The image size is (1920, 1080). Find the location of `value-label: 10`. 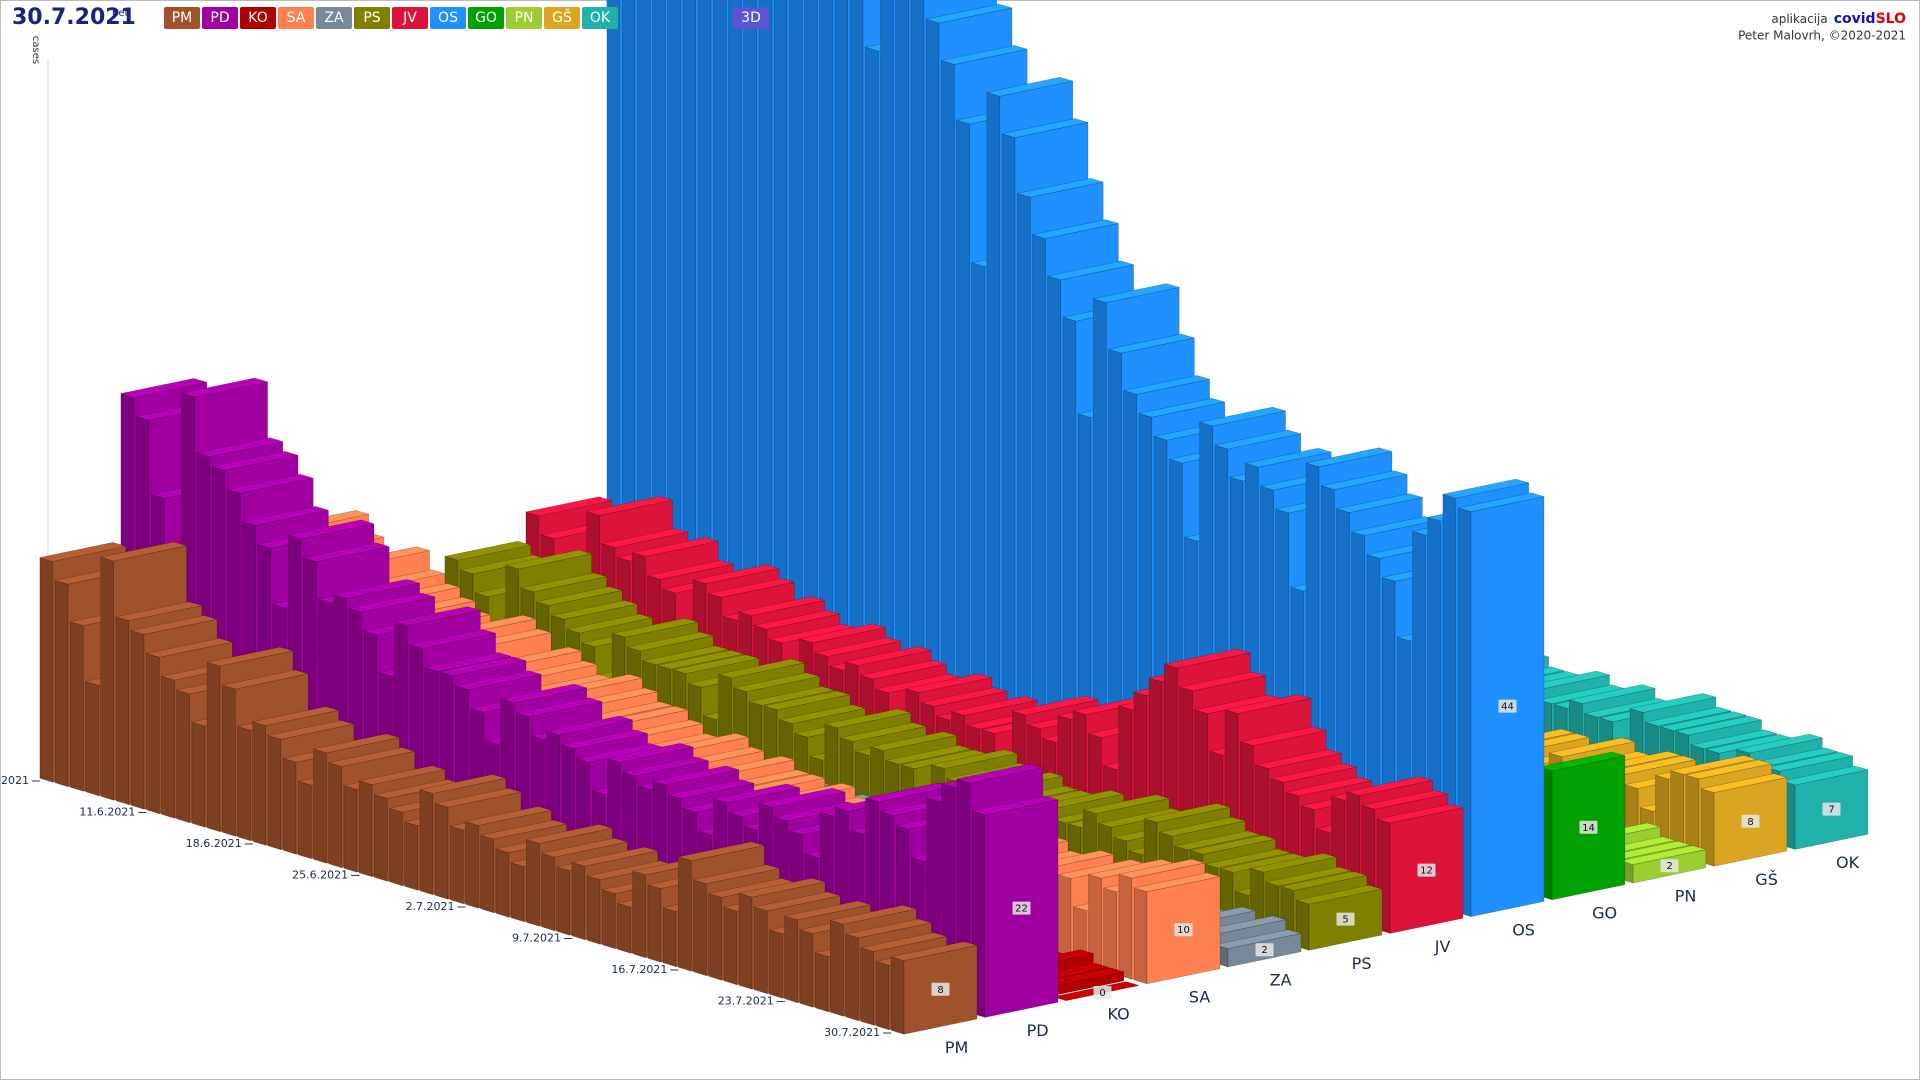

value-label: 10 is located at coordinates (1183, 930).